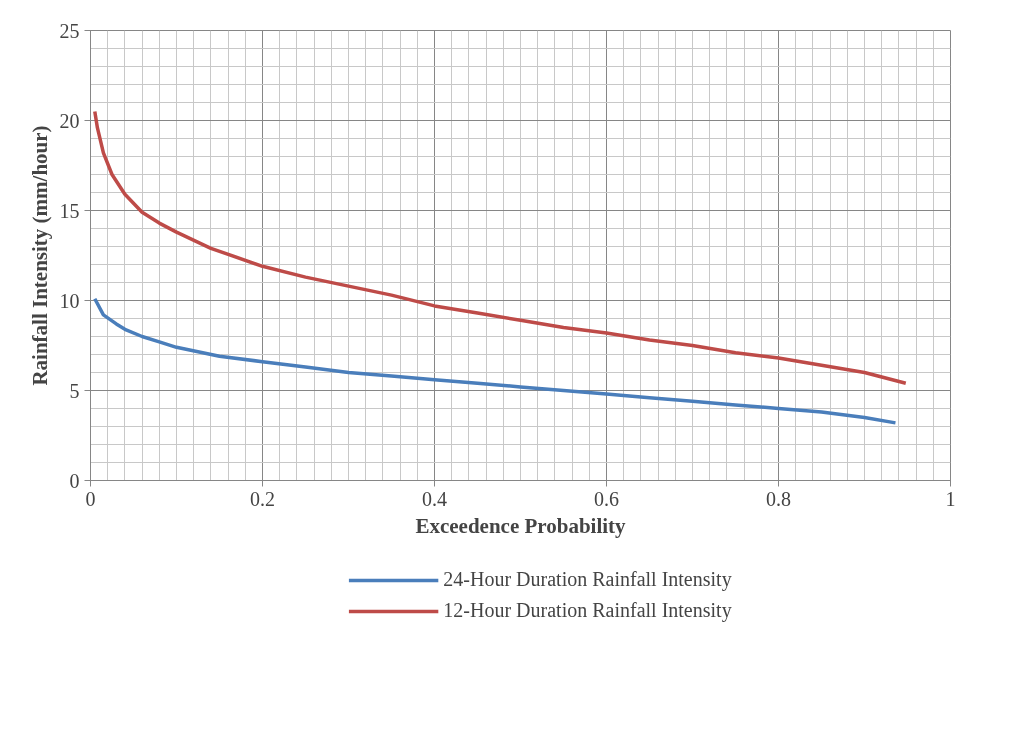 This screenshot has height=738, width=1034. What do you see at coordinates (434, 498) in the screenshot?
I see `x-tick-label: 0.4` at bounding box center [434, 498].